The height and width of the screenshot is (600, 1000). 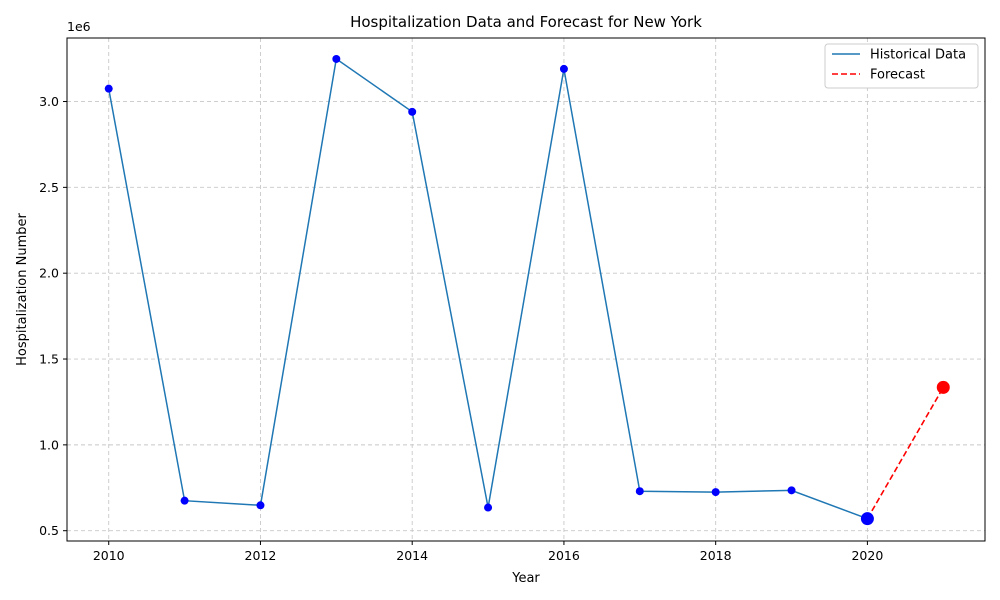 I want to click on y-tick-label: 2.0, so click(x=49, y=273).